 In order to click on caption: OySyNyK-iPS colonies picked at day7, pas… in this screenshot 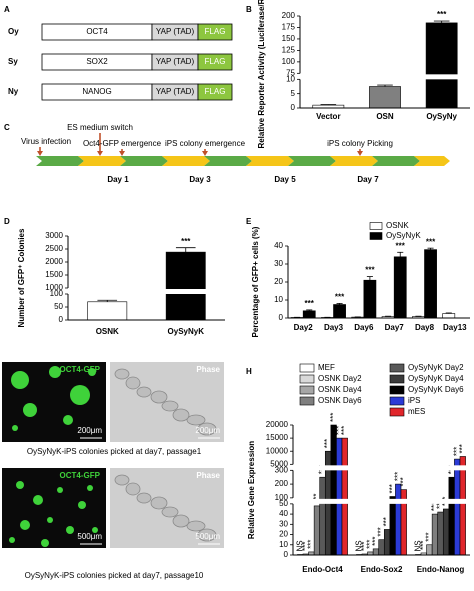, I will do `click(114, 451)`.